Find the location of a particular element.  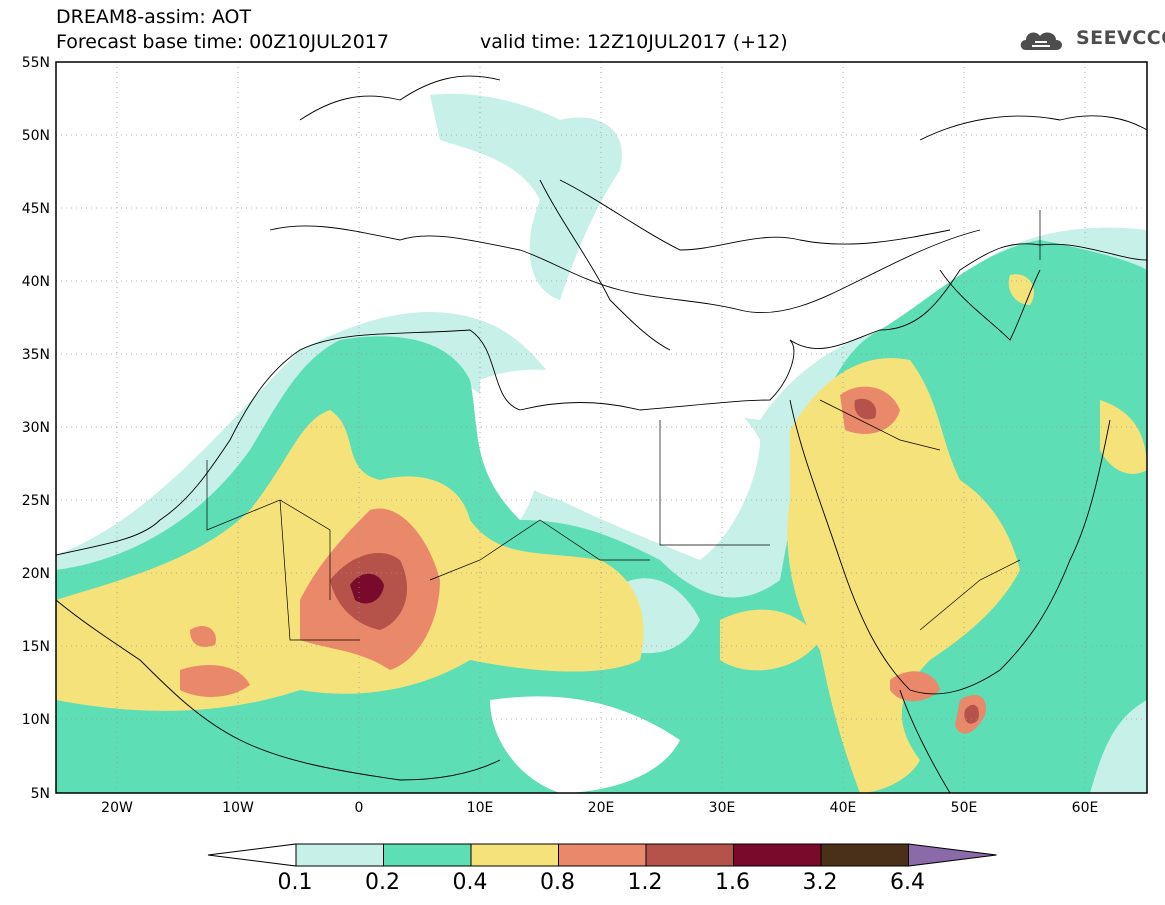

lat-label: 40N is located at coordinates (36, 282).